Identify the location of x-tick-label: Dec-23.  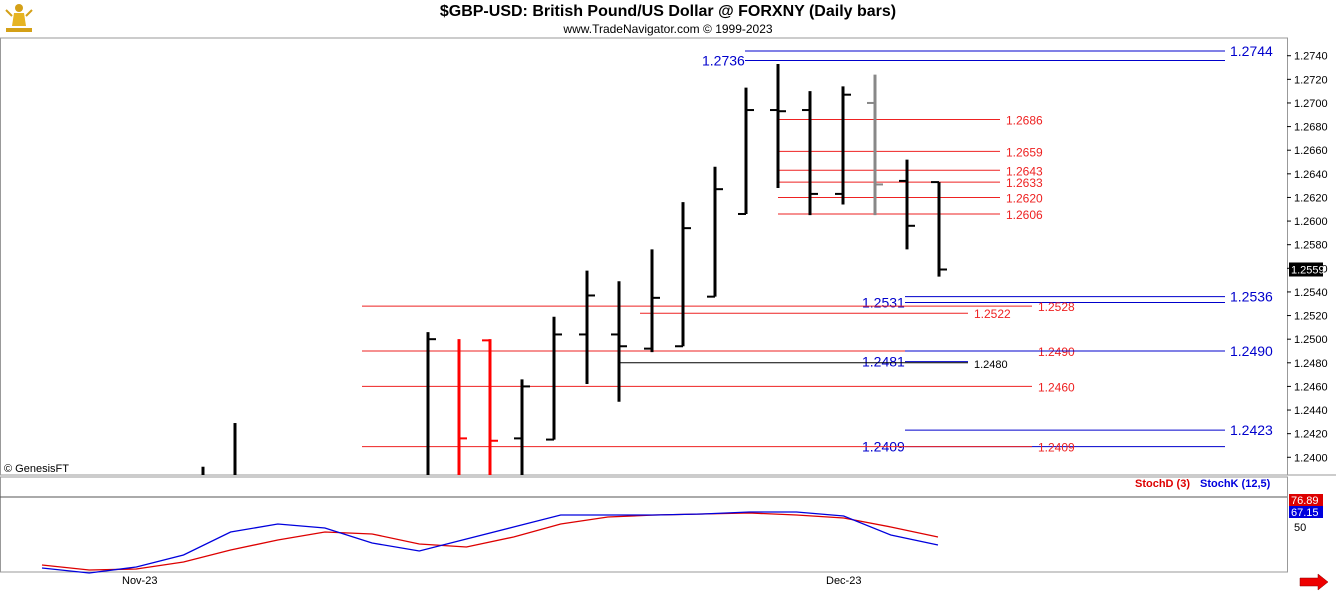
(843, 581).